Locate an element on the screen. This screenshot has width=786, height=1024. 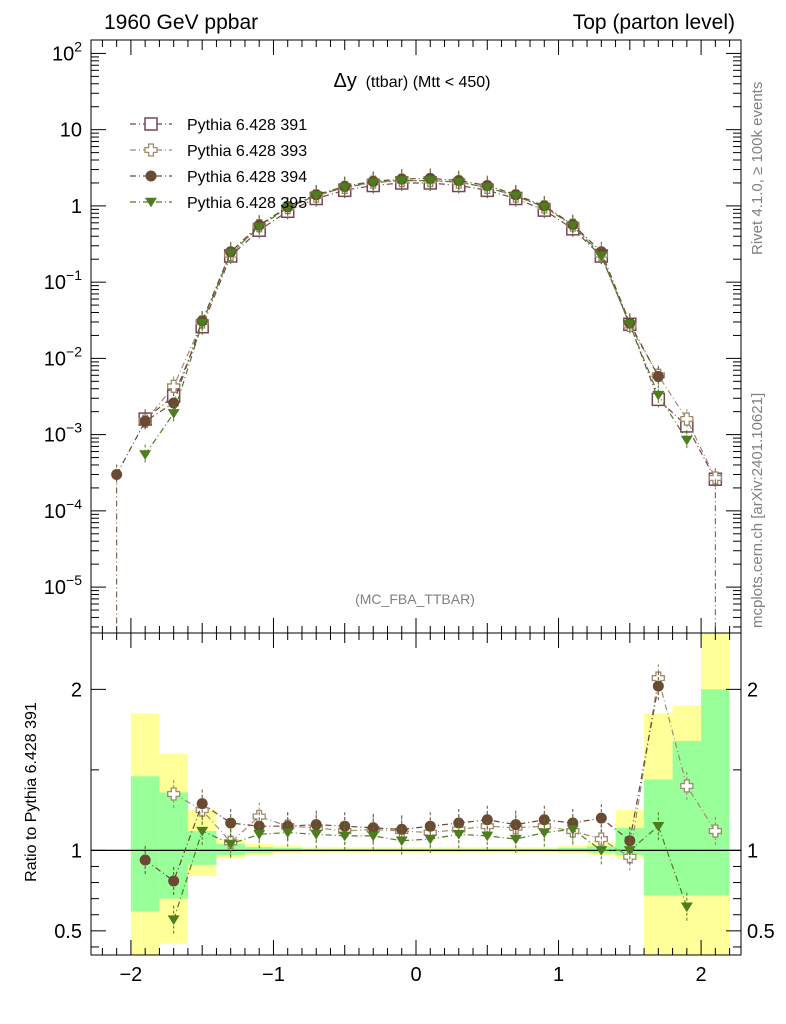
main-ytick-label-base: 1 is located at coordinates (76, 207).